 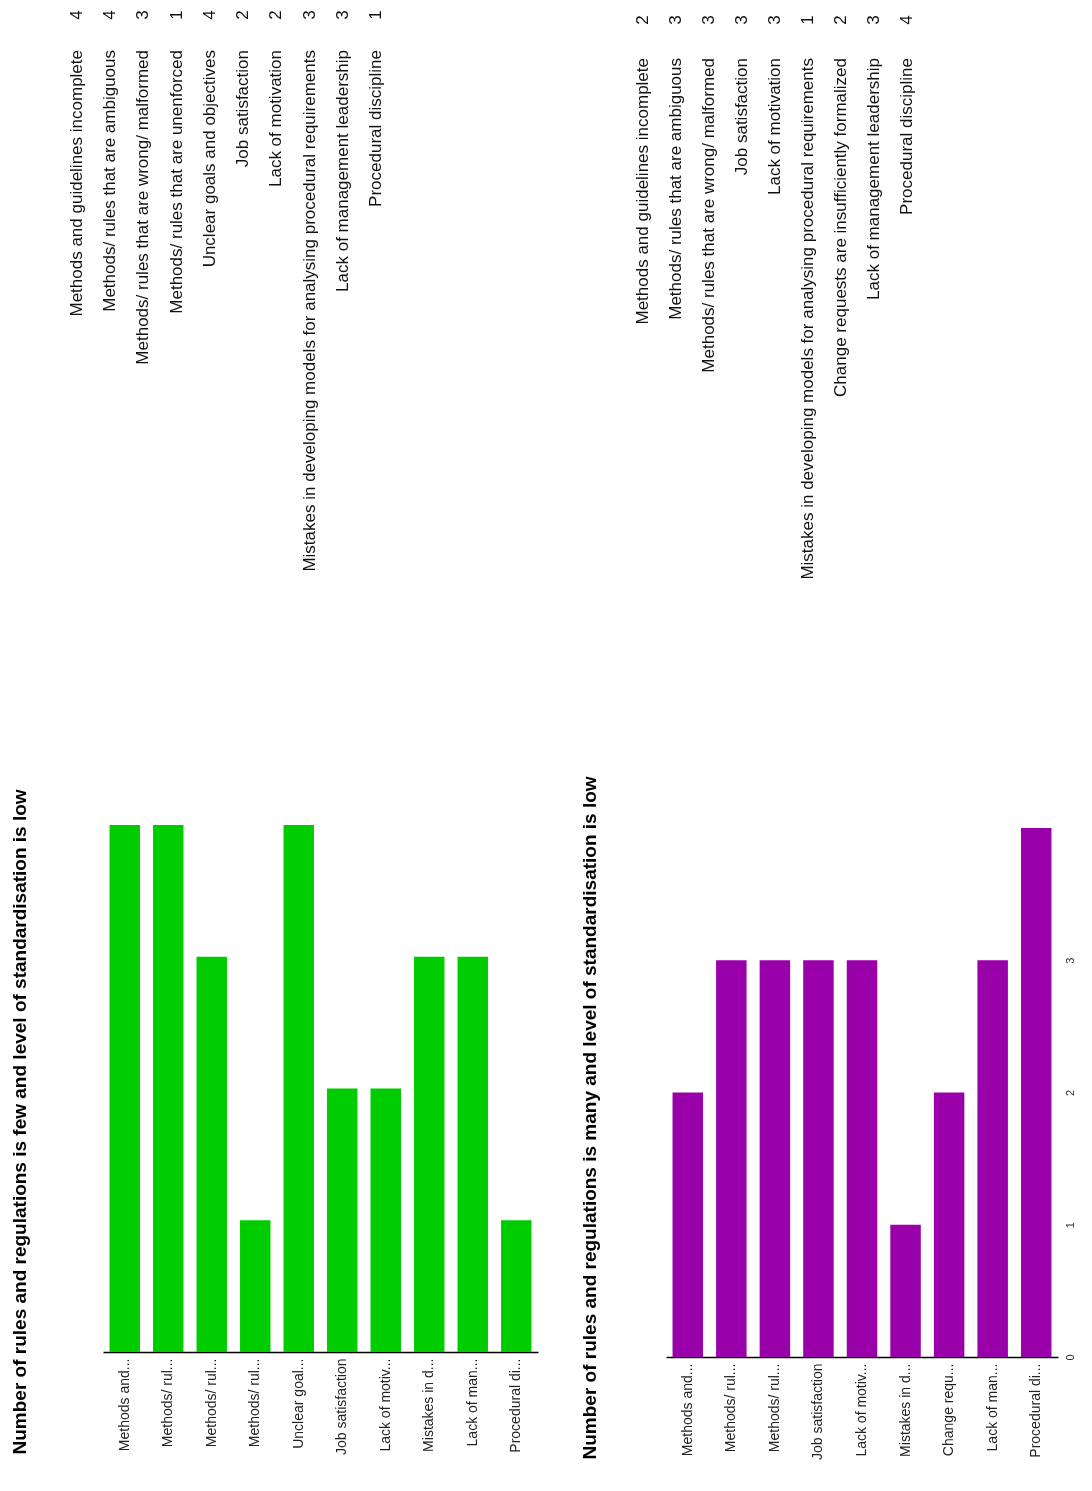 I want to click on text: Unclear goals and objectives, so click(x=209, y=159).